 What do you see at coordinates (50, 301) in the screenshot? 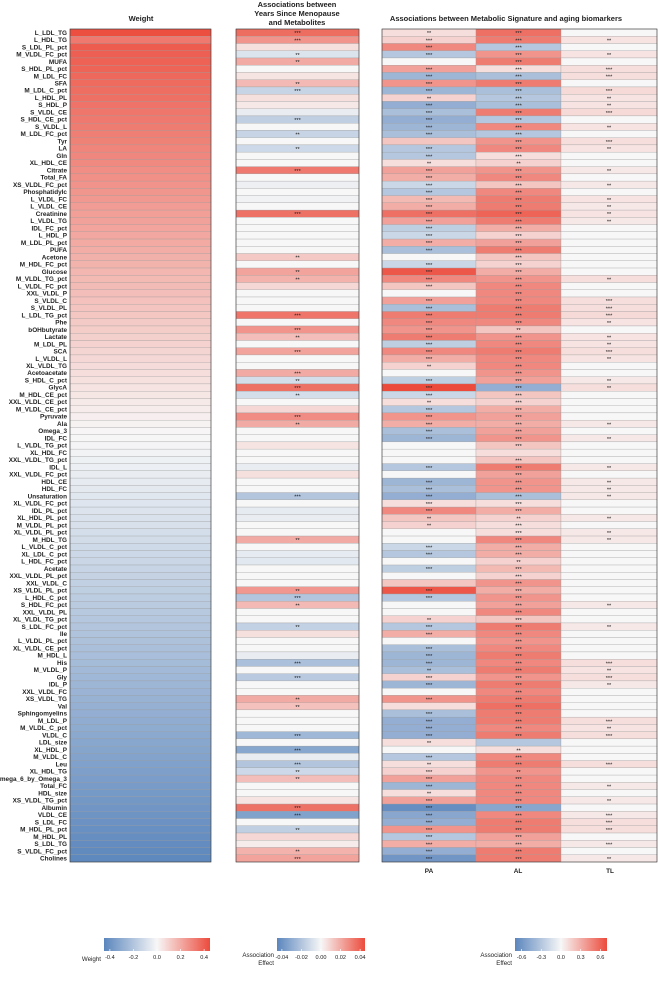
I see `metabolite-label: S_VLDL_C` at bounding box center [50, 301].